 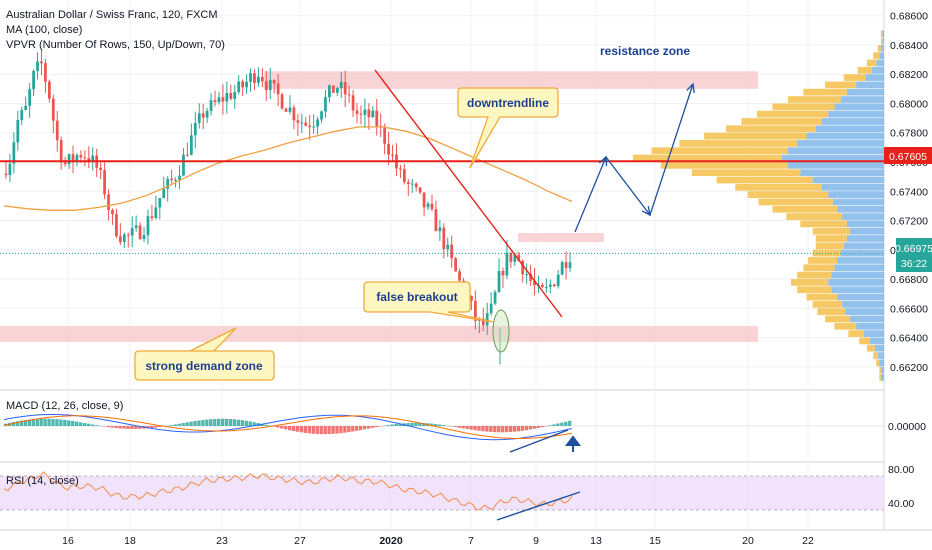 I want to click on price-axis-panel, so click(x=907, y=275).